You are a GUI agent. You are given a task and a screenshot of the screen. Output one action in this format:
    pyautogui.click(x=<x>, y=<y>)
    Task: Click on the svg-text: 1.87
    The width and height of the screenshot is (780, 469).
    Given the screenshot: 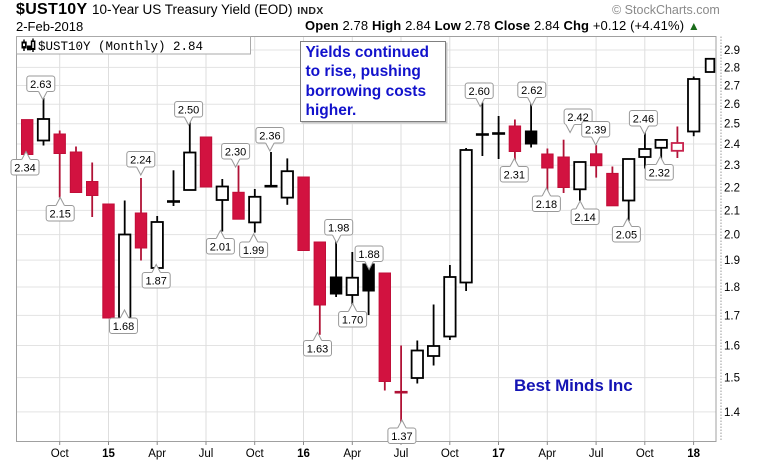 What is the action you would take?
    pyautogui.click(x=155, y=281)
    